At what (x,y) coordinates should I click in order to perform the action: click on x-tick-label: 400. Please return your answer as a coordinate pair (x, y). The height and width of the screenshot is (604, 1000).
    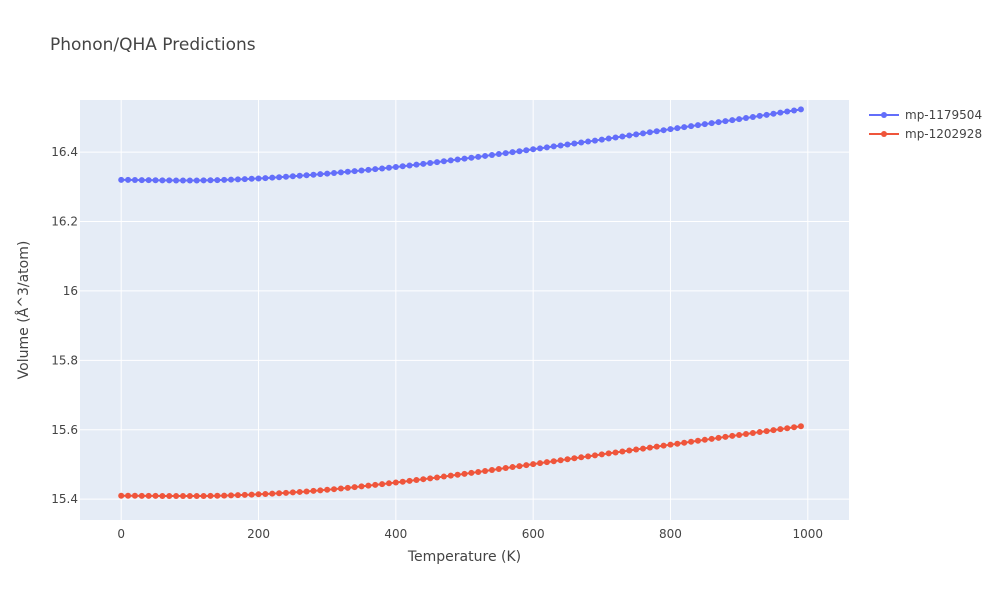
    Looking at the image, I should click on (395, 534).